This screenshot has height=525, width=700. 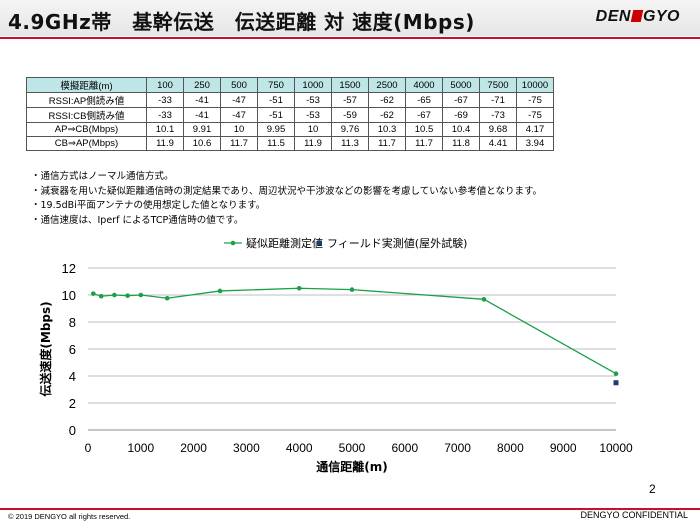 I want to click on table-row-label: AP⇒CB(Mbps), so click(x=86, y=129).